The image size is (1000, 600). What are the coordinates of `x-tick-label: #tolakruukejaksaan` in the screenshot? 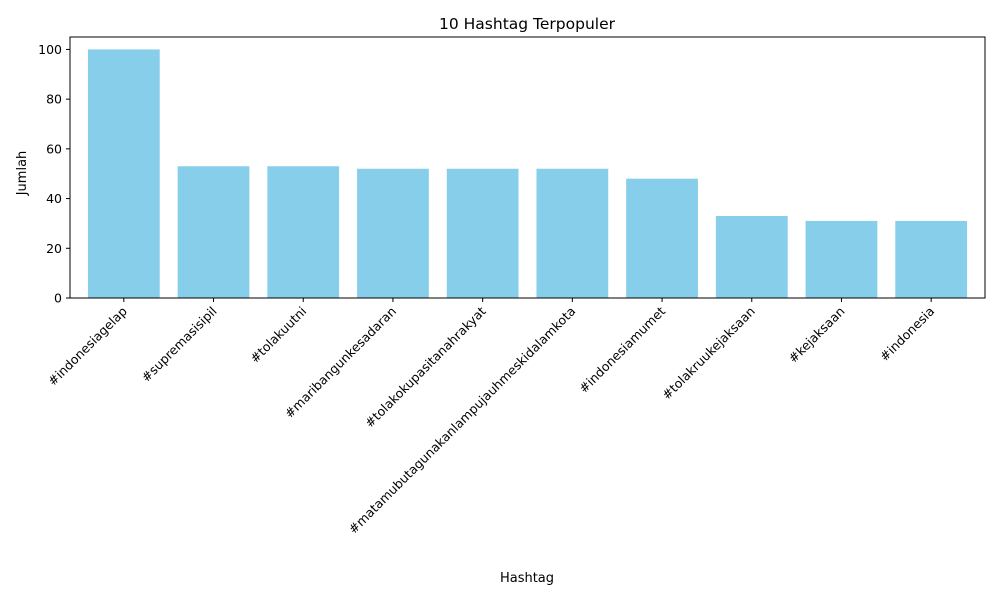 It's located at (708, 353).